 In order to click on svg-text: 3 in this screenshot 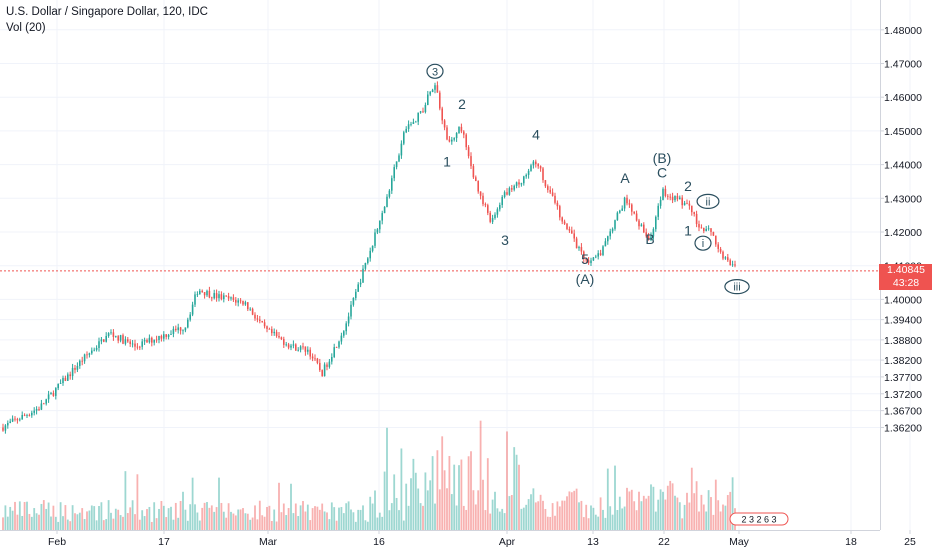, I will do `click(435, 72)`.